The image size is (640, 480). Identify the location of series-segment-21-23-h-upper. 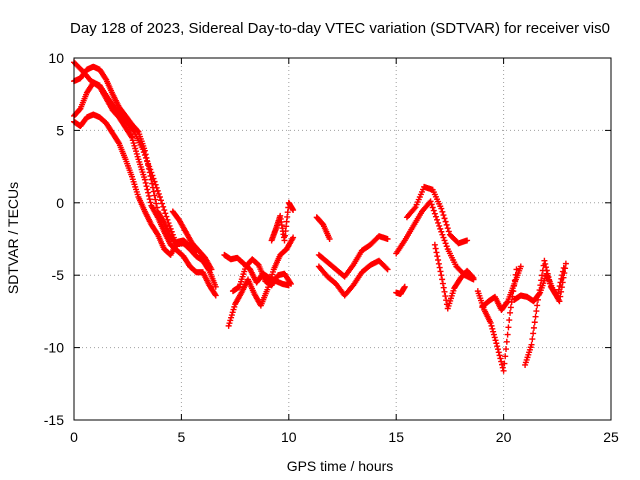
(540, 282).